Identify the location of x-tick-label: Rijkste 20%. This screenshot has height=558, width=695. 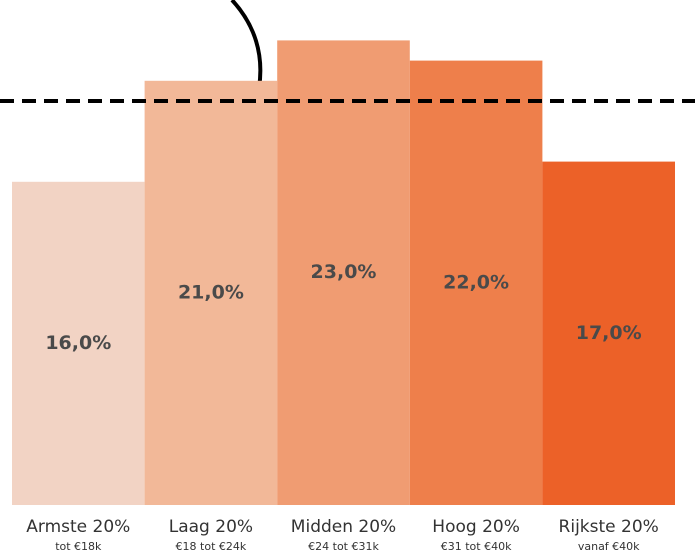
(609, 527).